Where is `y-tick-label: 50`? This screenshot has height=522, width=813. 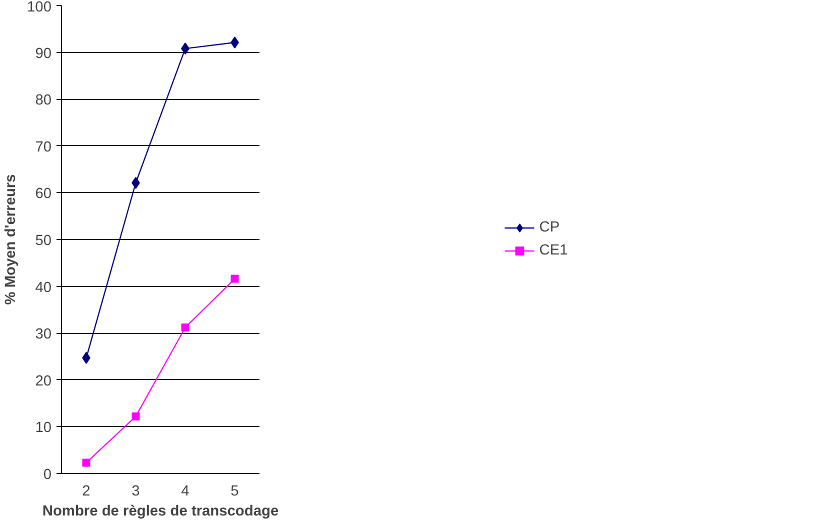
y-tick-label: 50 is located at coordinates (43, 241).